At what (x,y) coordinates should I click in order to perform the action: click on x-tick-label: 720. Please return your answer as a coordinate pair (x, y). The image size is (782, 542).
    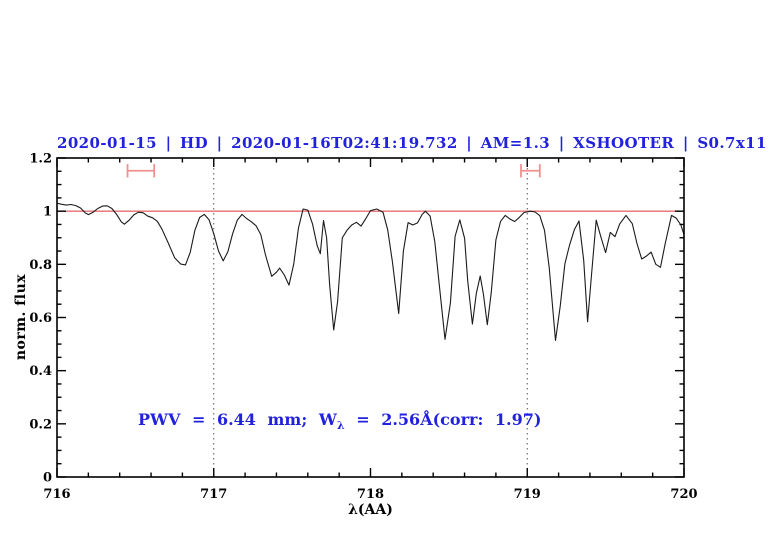
    Looking at the image, I should click on (683, 494).